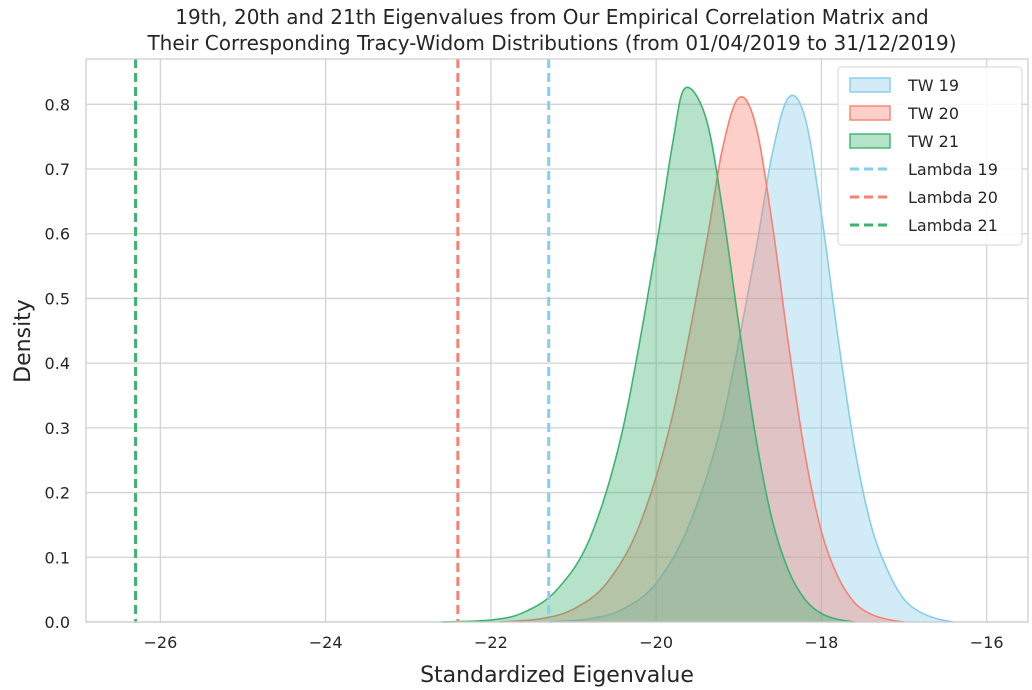 This screenshot has width=1032, height=690. Describe the element at coordinates (933, 85) in the screenshot. I see `legend-label-tw-19: TW 19` at that location.